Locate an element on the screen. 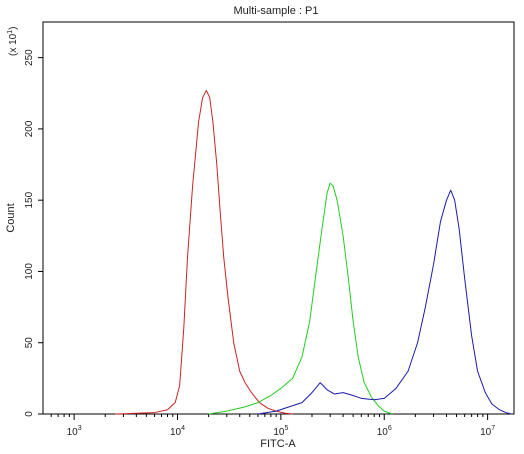 This screenshot has height=454, width=524. x-tick-label: 10⁴ is located at coordinates (177, 431).